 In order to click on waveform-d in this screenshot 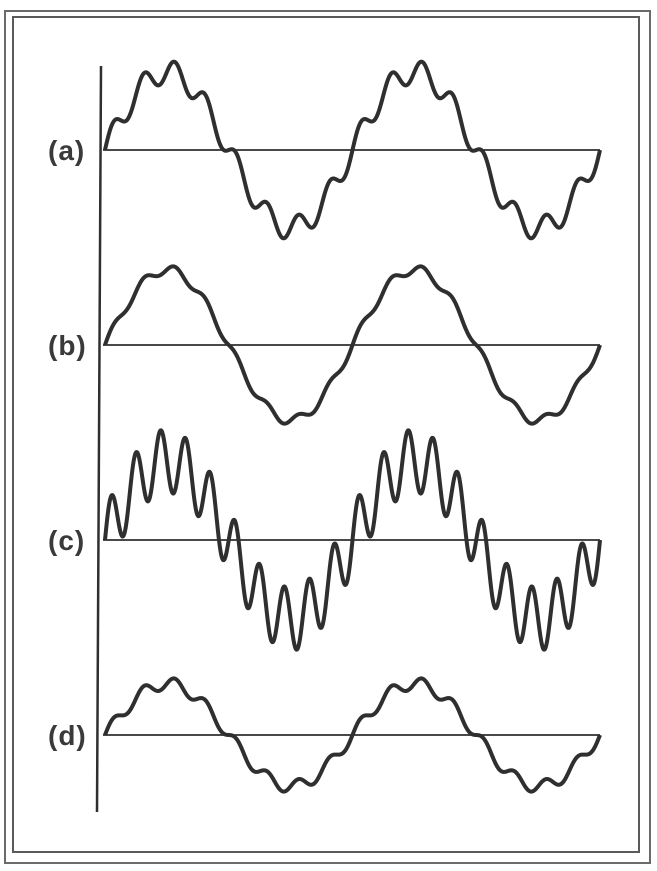, I will do `click(352, 735)`.